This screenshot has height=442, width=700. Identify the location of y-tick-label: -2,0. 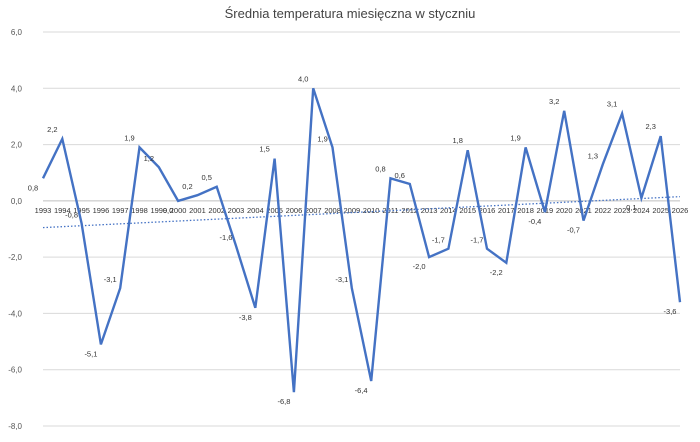
(15, 257).